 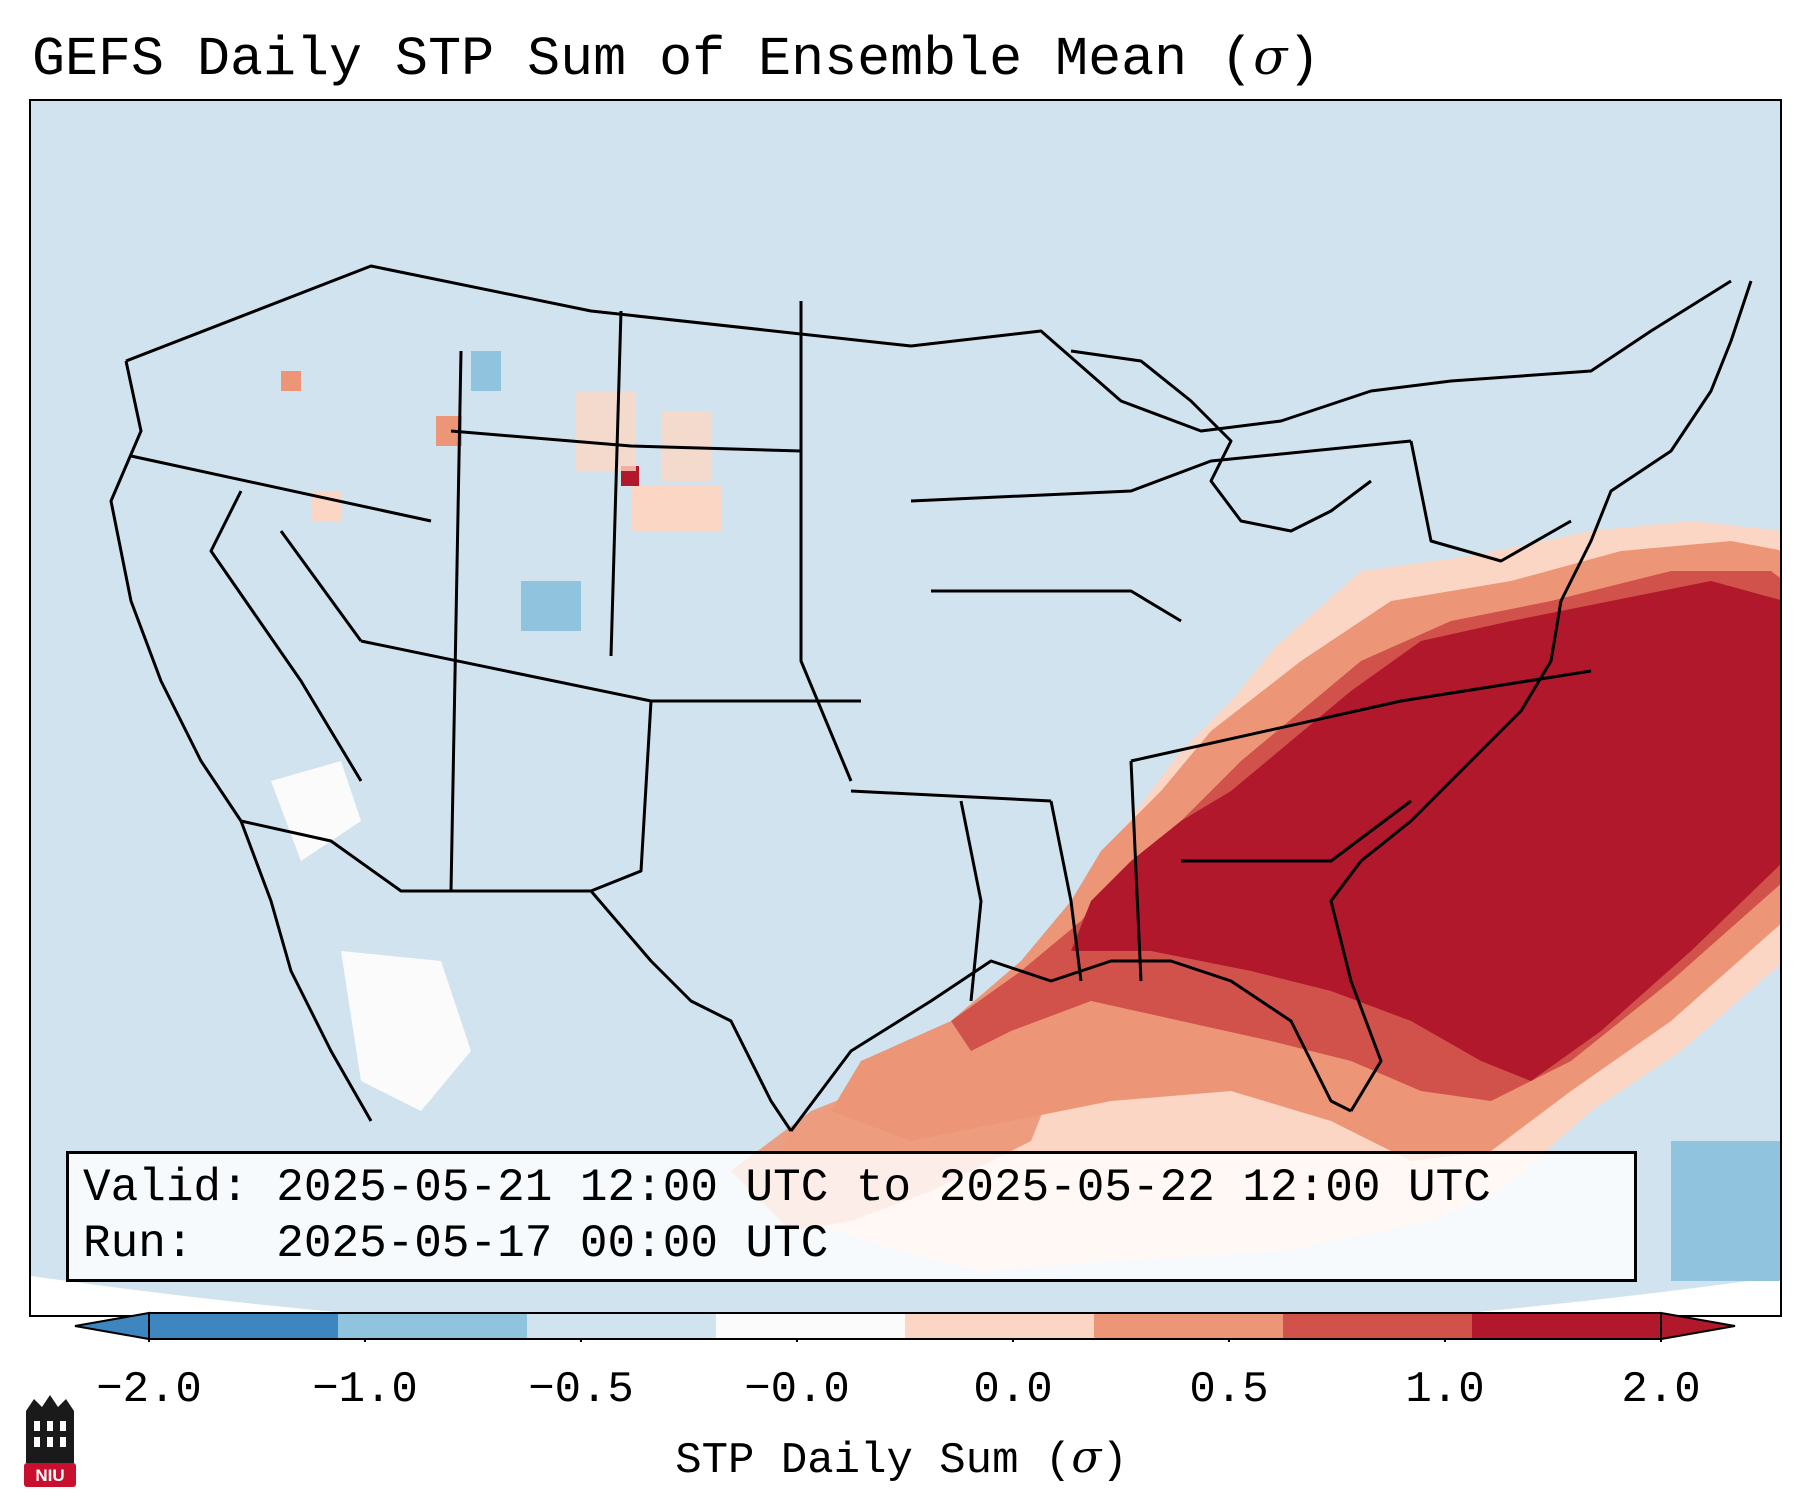 I want to click on colorbar-tick-label: 2.0, so click(x=1661, y=1390).